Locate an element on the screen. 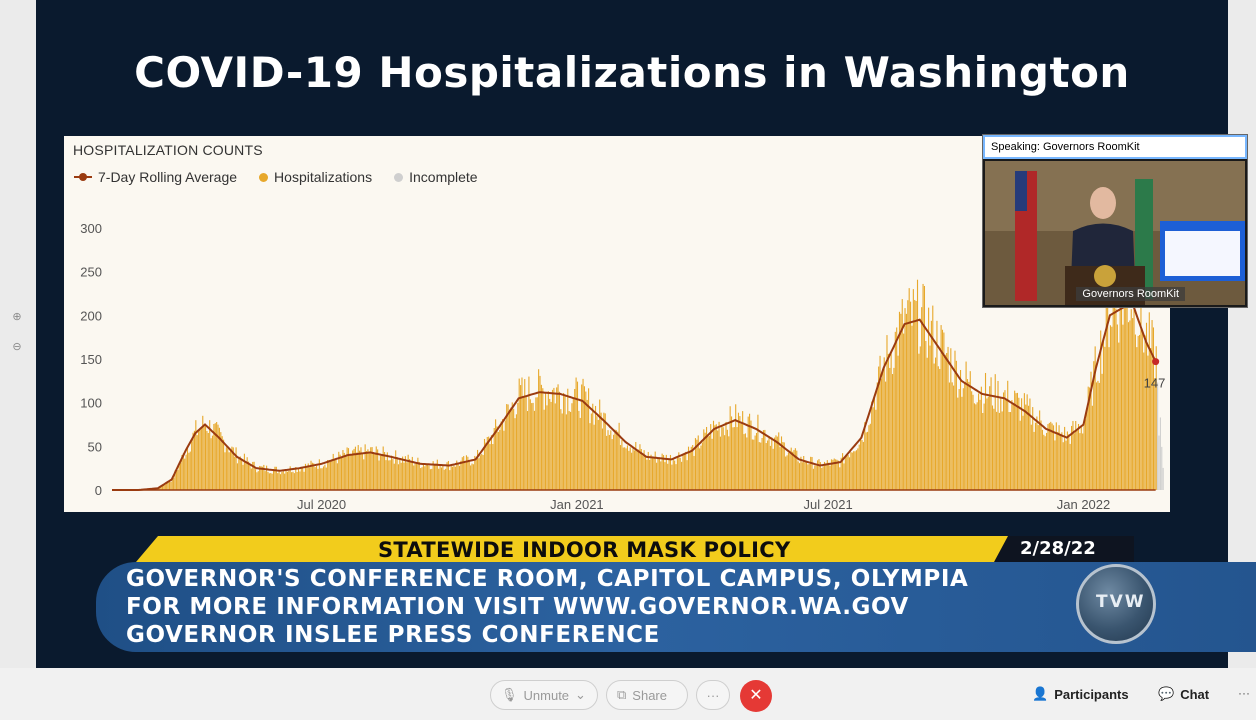 The height and width of the screenshot is (720, 1256). legend-item-incomplete: Incomplete is located at coordinates (436, 177).